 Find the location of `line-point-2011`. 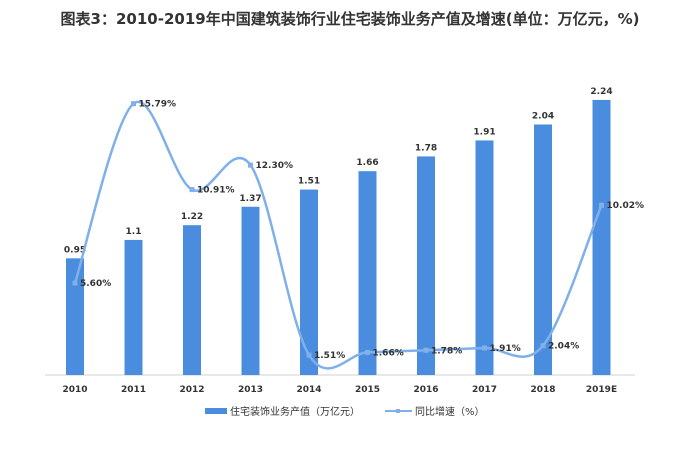

line-point-2011 is located at coordinates (133, 104).